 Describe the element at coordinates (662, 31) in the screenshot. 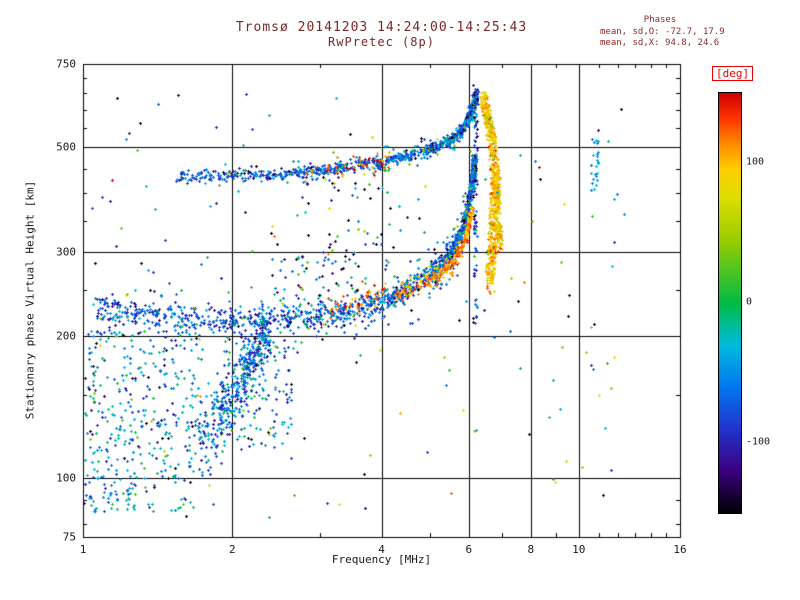

I see `phase-stats-o-line: mean, sd,O: -72.7, 17.9` at that location.